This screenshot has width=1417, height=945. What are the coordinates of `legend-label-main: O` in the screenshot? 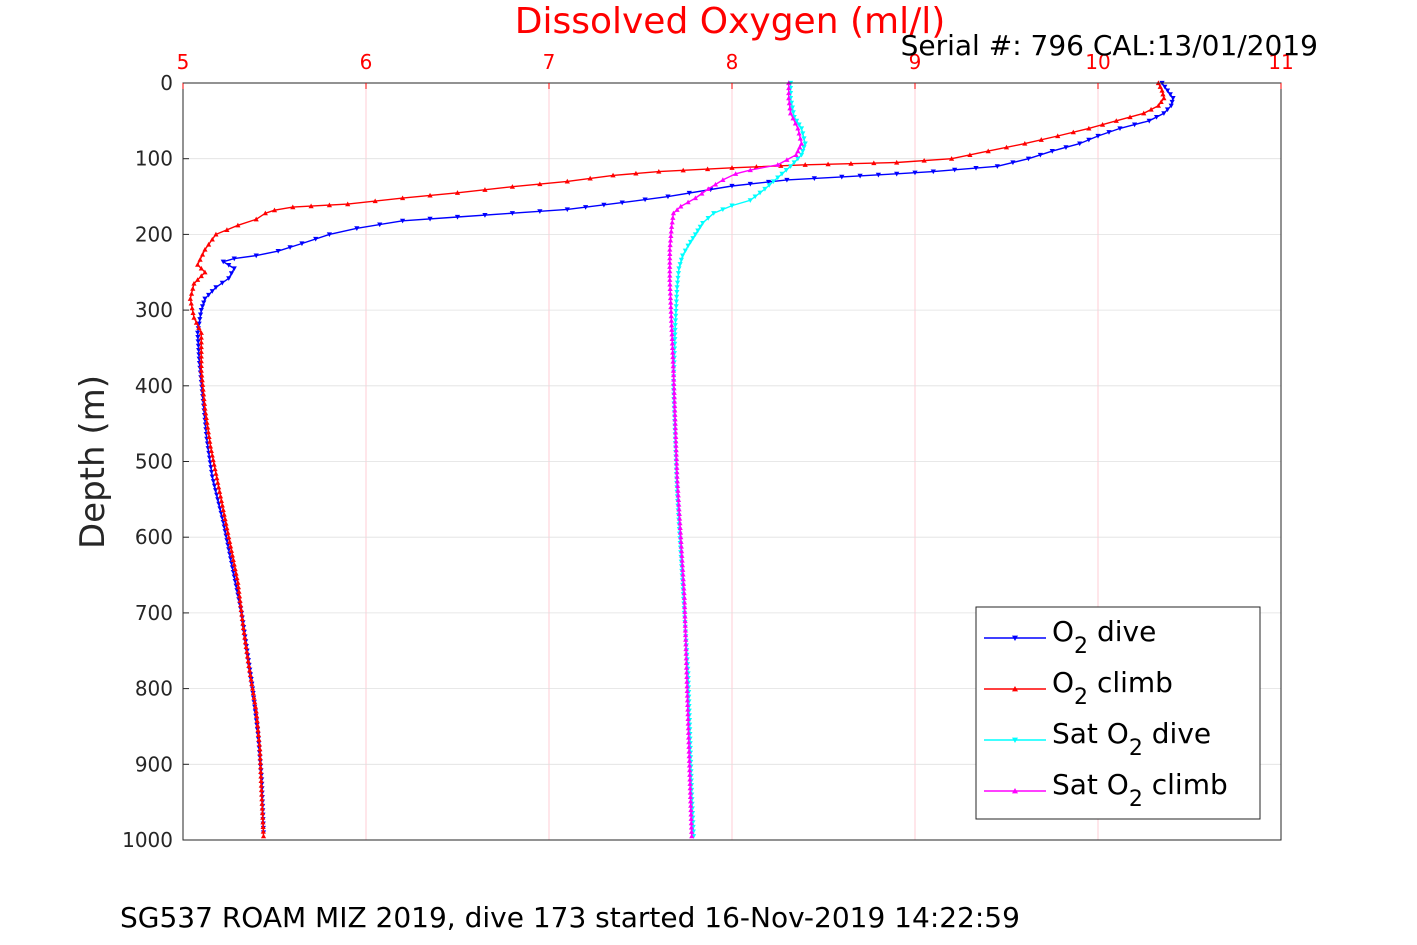 It's located at (1063, 631).